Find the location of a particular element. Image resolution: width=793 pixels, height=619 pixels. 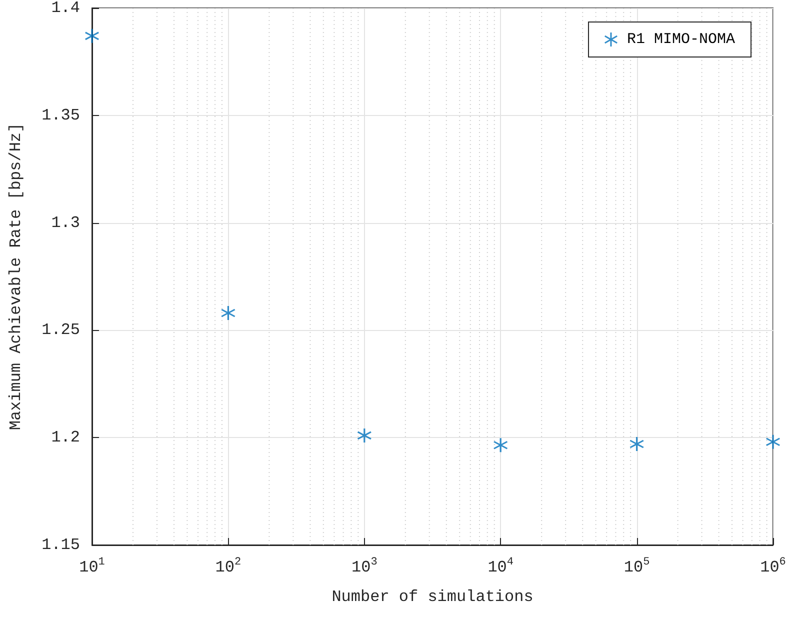

y-tick-label: 1.15 is located at coordinates (61, 545).